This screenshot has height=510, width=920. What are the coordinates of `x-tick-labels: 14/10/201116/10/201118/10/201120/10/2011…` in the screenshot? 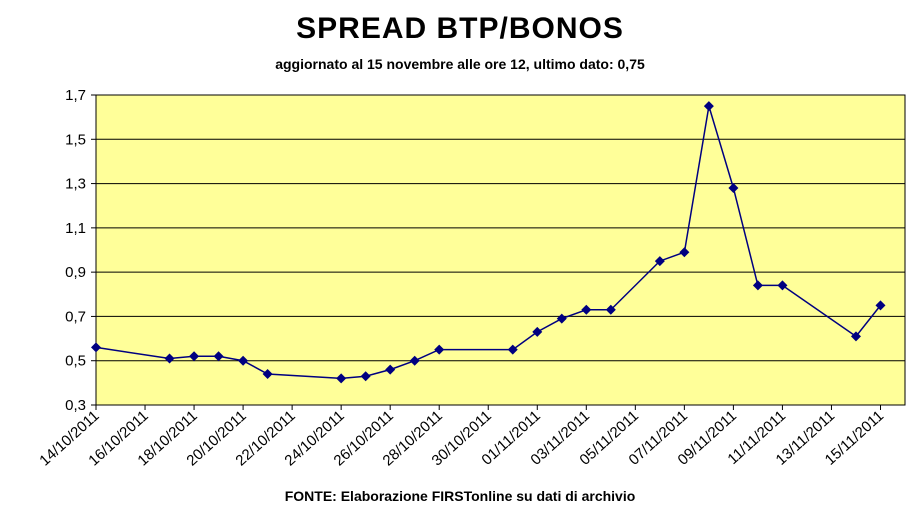 It's located at (461, 438).